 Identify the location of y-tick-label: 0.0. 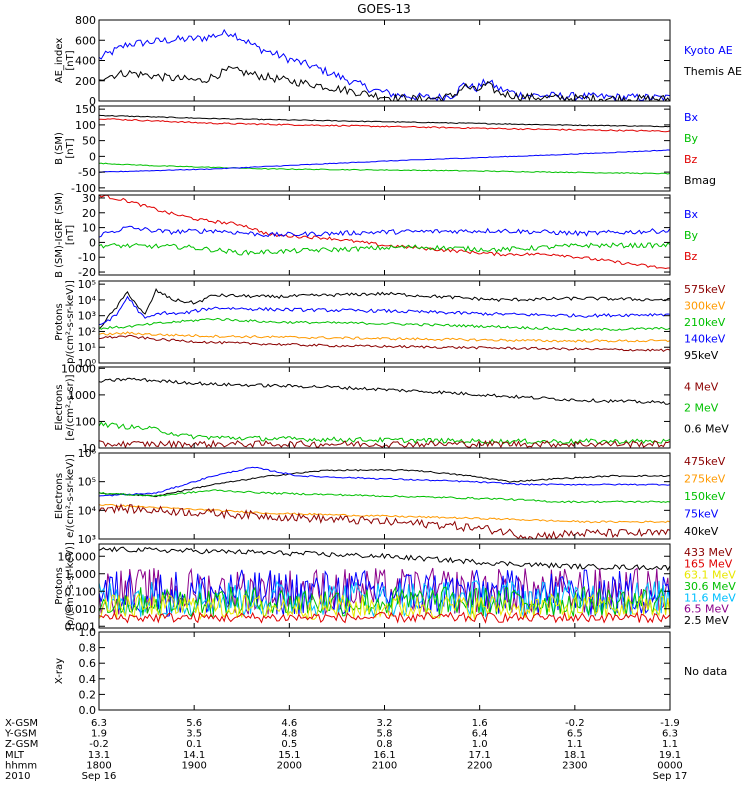
(88, 710).